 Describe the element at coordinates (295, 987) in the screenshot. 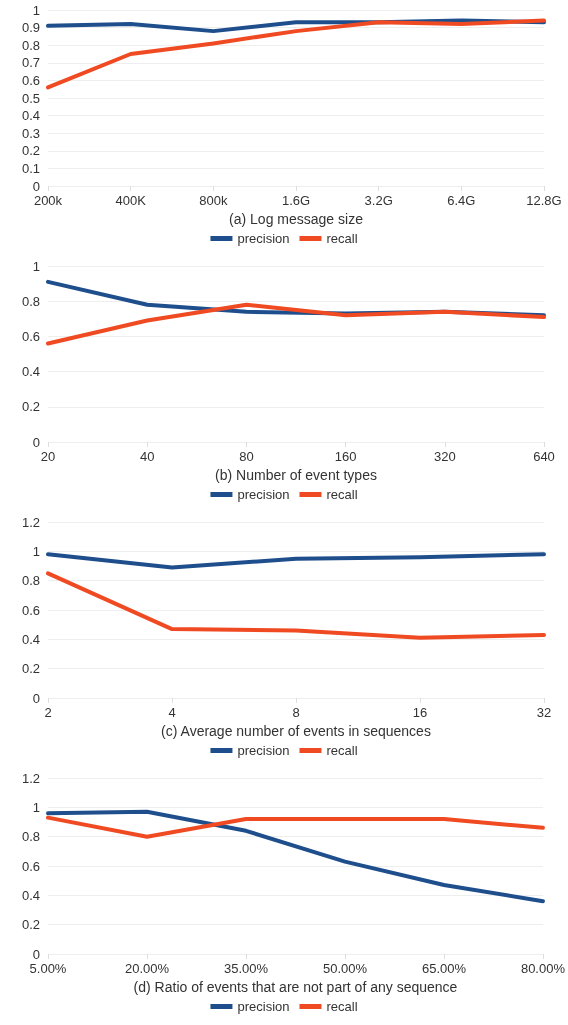

I see `x-axis-title: (d) Ratio of events that are not part of any sequence` at that location.